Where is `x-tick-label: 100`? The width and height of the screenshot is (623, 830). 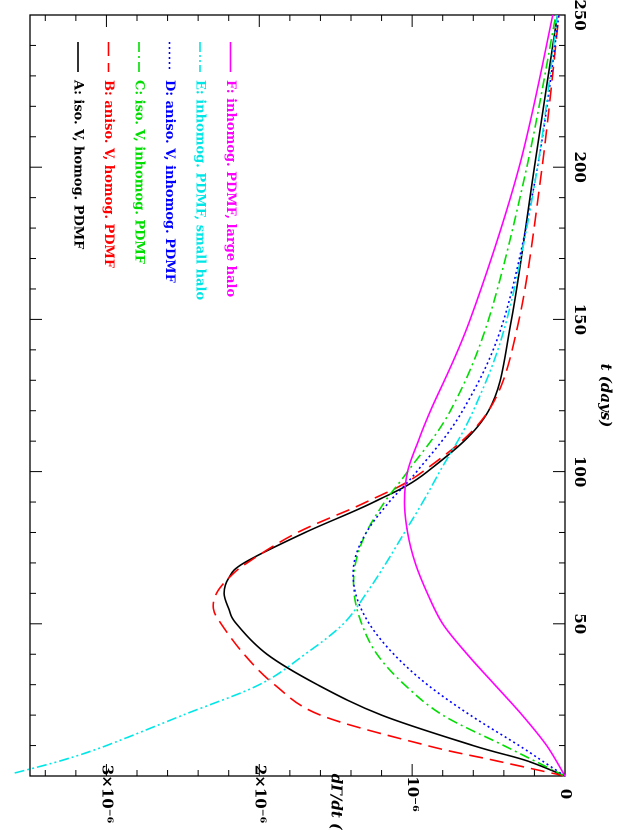
x-tick-label: 100 is located at coordinates (580, 471).